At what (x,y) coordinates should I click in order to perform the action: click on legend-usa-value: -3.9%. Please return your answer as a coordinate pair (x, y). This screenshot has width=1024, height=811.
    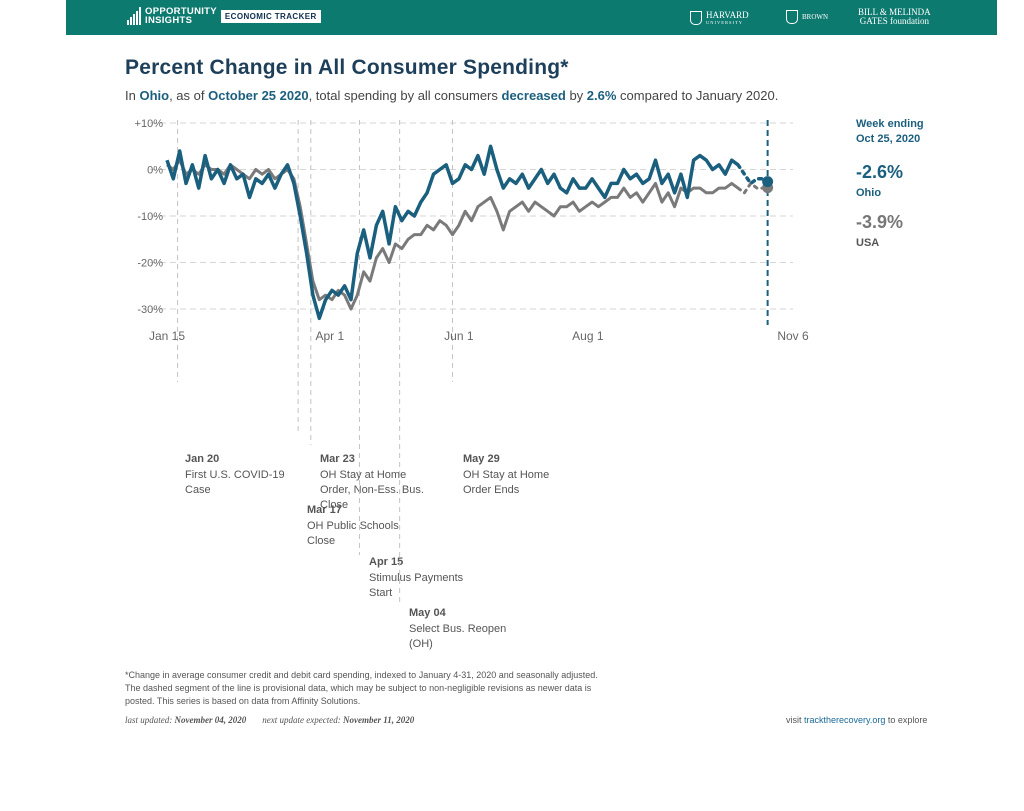
    Looking at the image, I should click on (879, 222).